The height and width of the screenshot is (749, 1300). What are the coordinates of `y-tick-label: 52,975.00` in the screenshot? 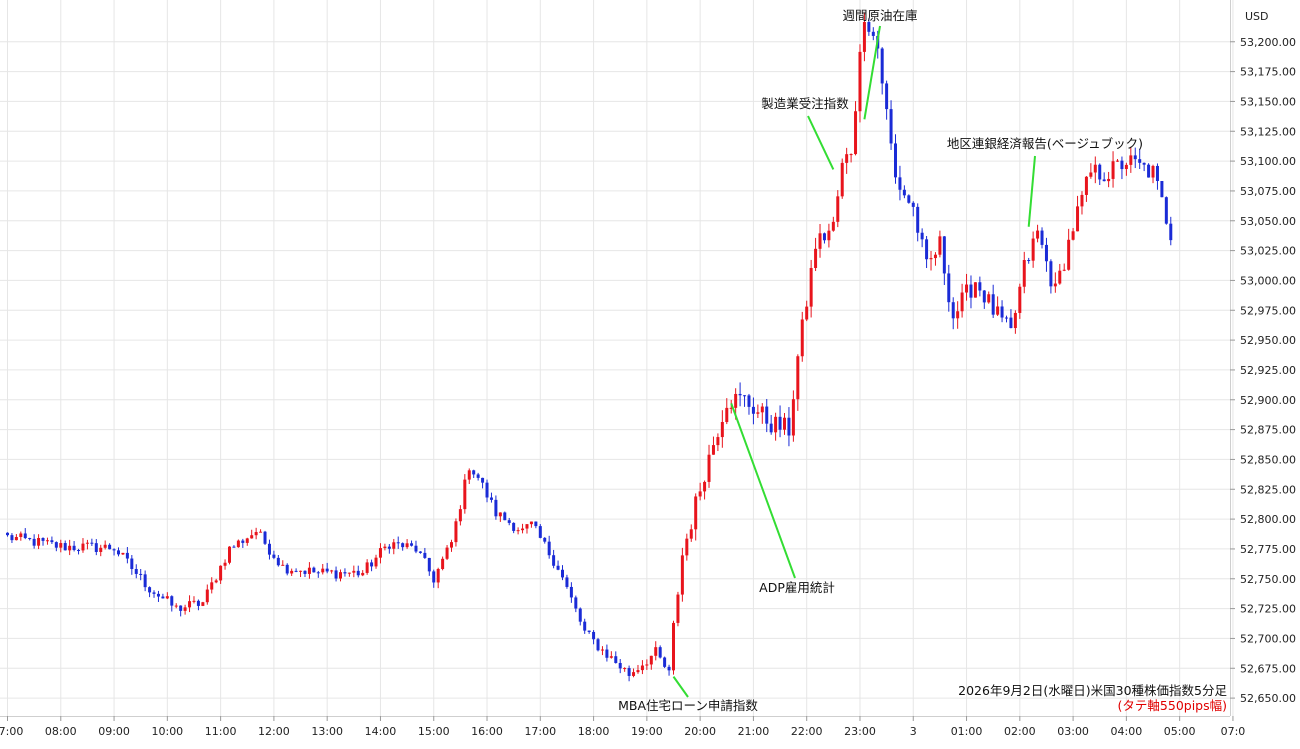 It's located at (1268, 310).